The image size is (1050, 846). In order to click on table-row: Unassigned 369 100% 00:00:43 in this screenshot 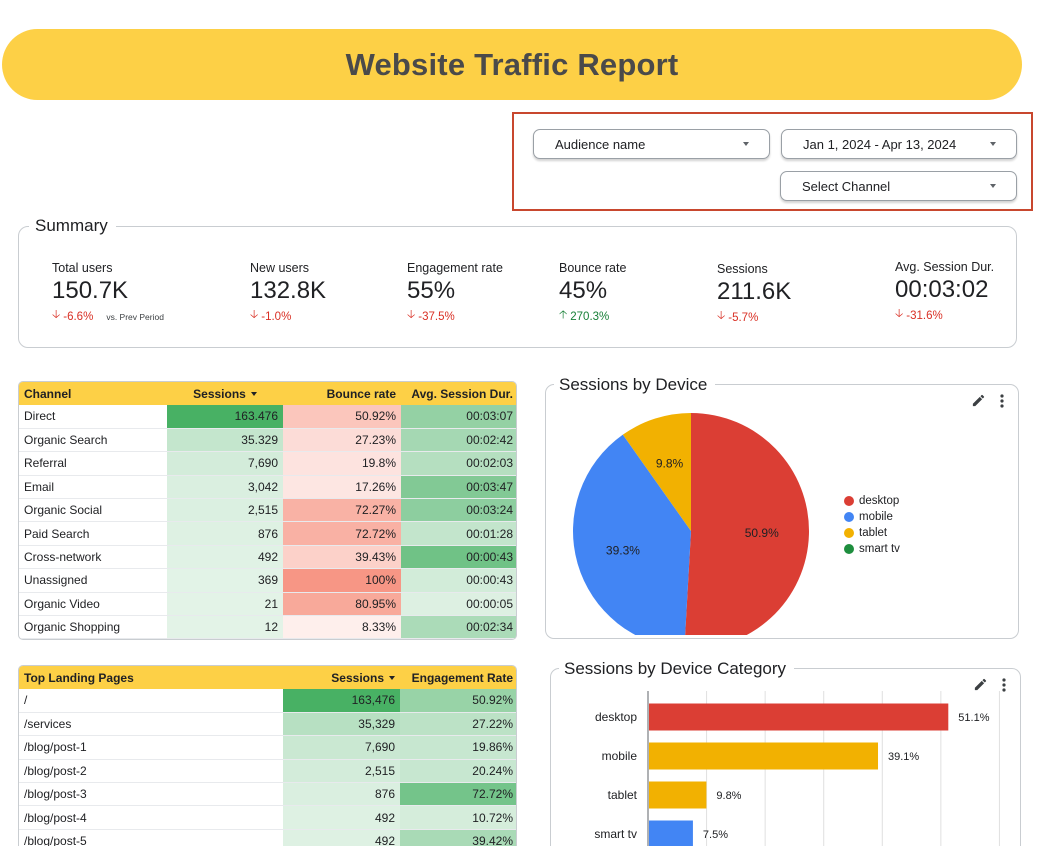, I will do `click(267, 580)`.